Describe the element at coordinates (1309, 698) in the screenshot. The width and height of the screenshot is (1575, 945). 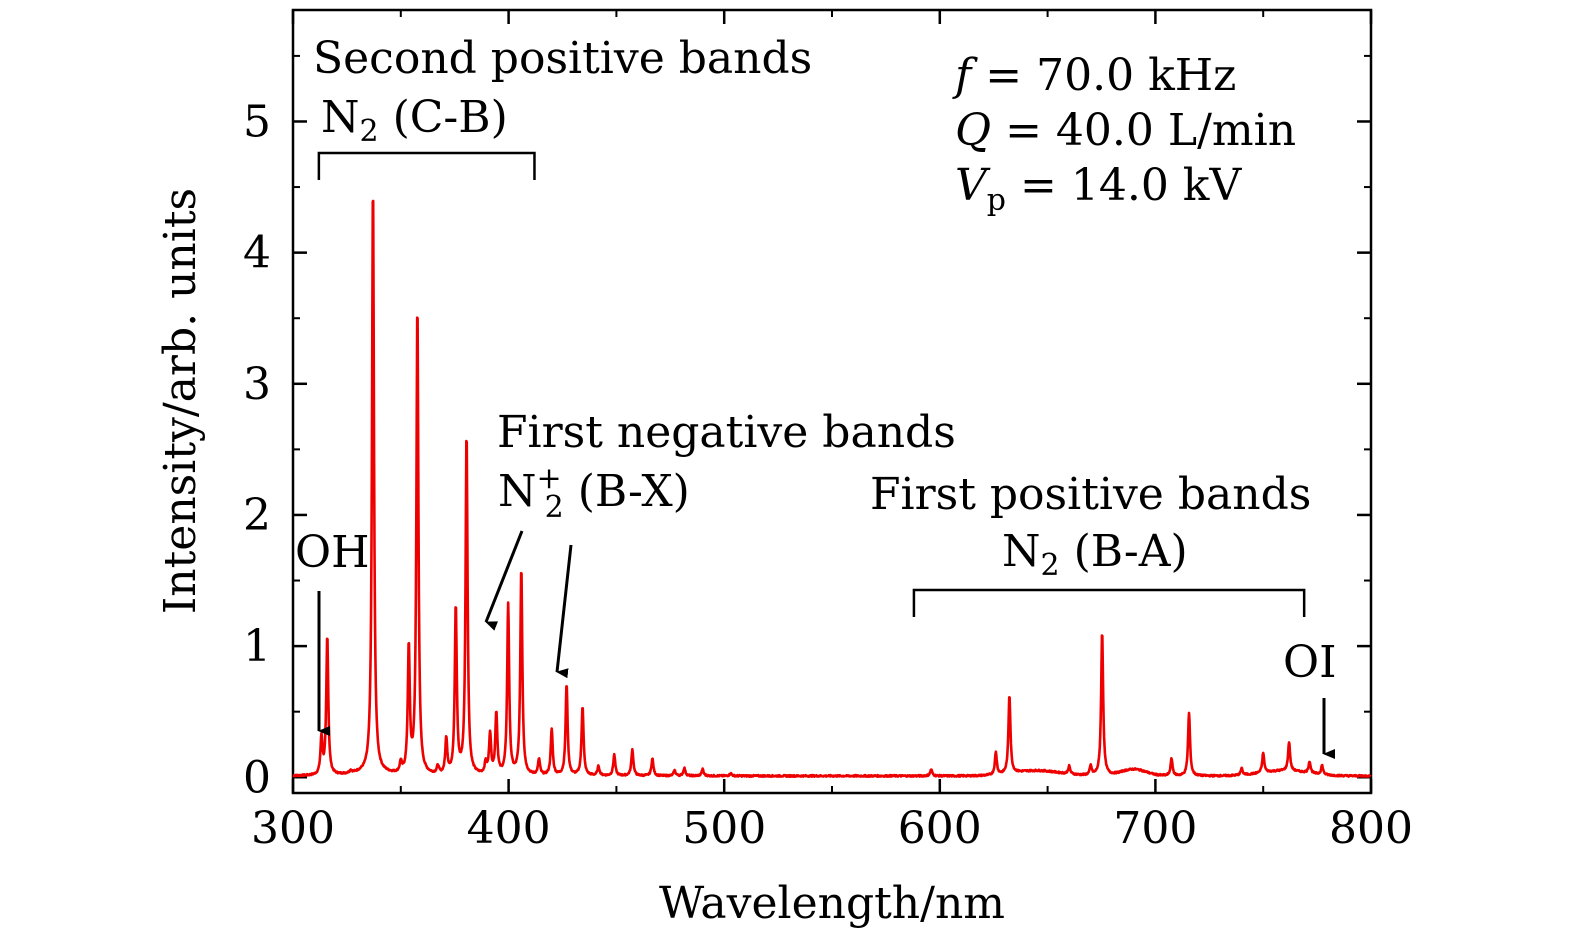
I see `annotation-oi: OI` at that location.